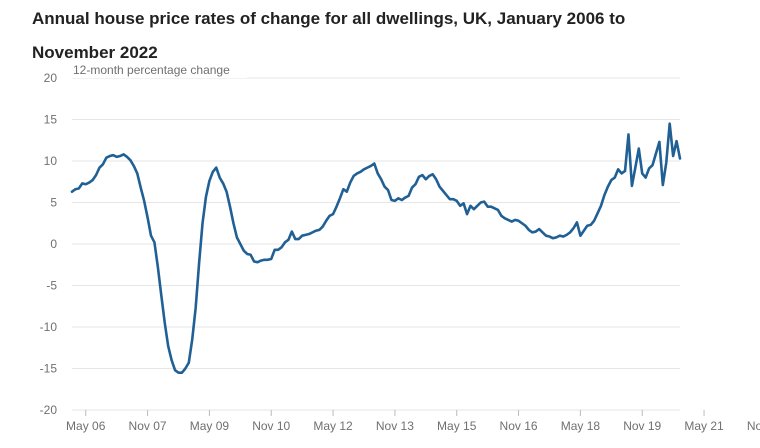 This screenshot has height=448, width=760. What do you see at coordinates (49, 369) in the screenshot?
I see `y-tick-label: -15` at bounding box center [49, 369].